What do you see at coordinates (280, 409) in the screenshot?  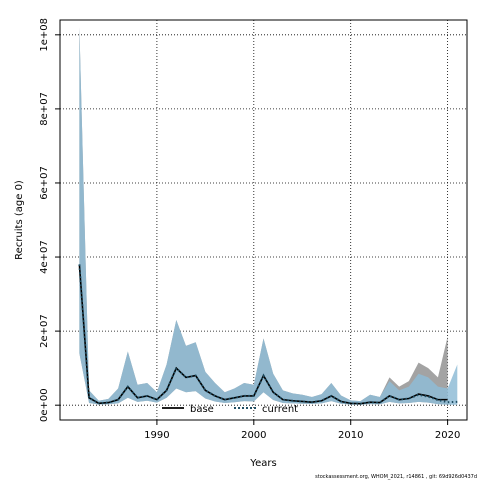 I see `legend-label-current: current` at bounding box center [280, 409].